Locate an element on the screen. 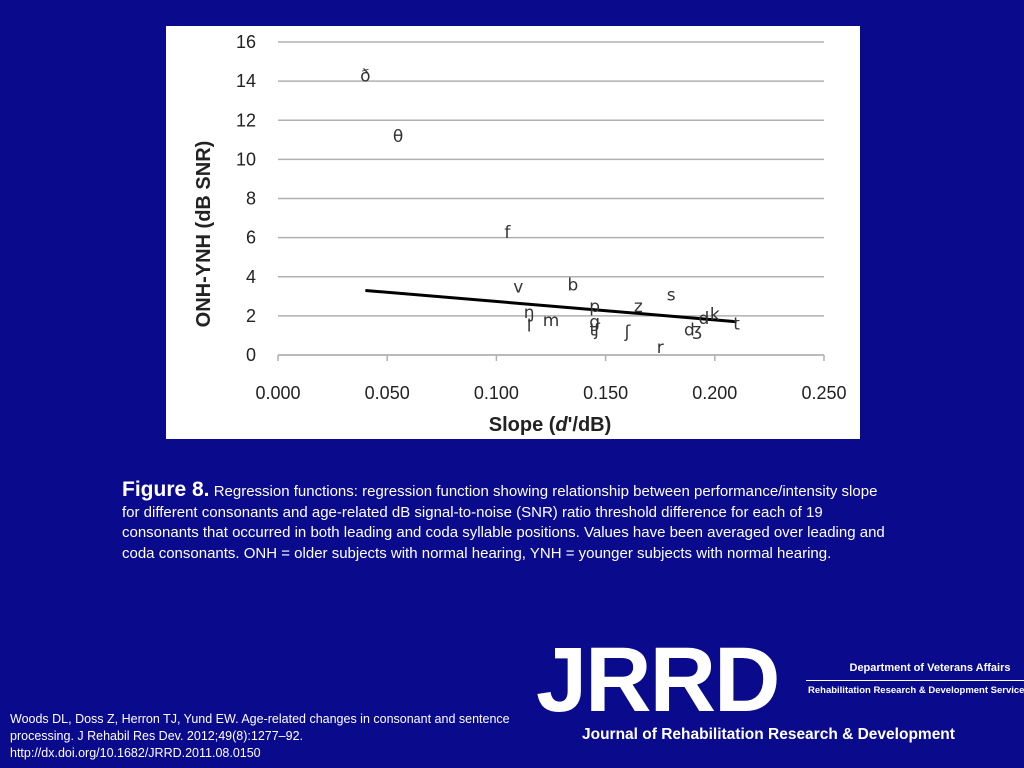 The height and width of the screenshot is (768, 1024). x-tick-label: 0.000 is located at coordinates (277, 393).